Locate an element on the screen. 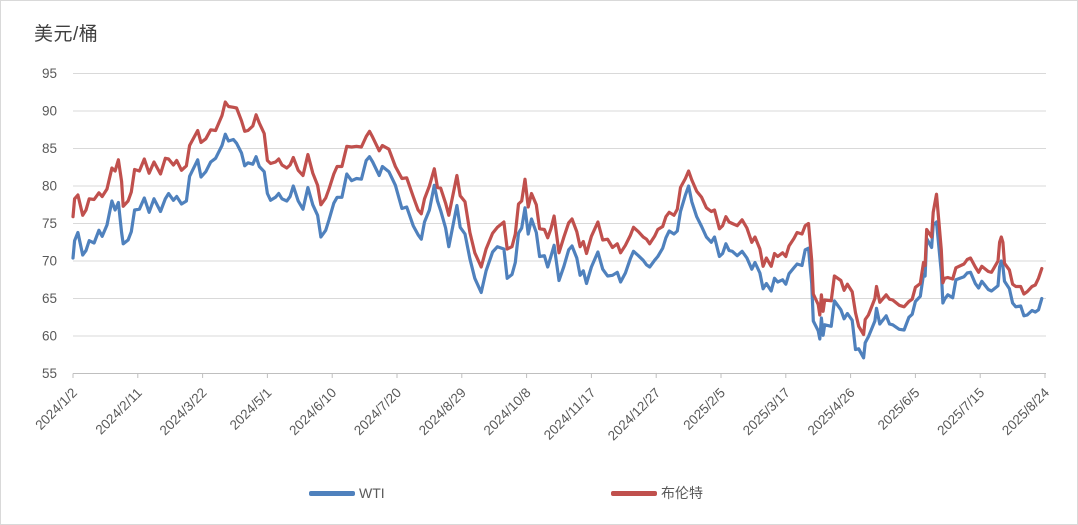  y-tick-label: 85 is located at coordinates (49, 148).